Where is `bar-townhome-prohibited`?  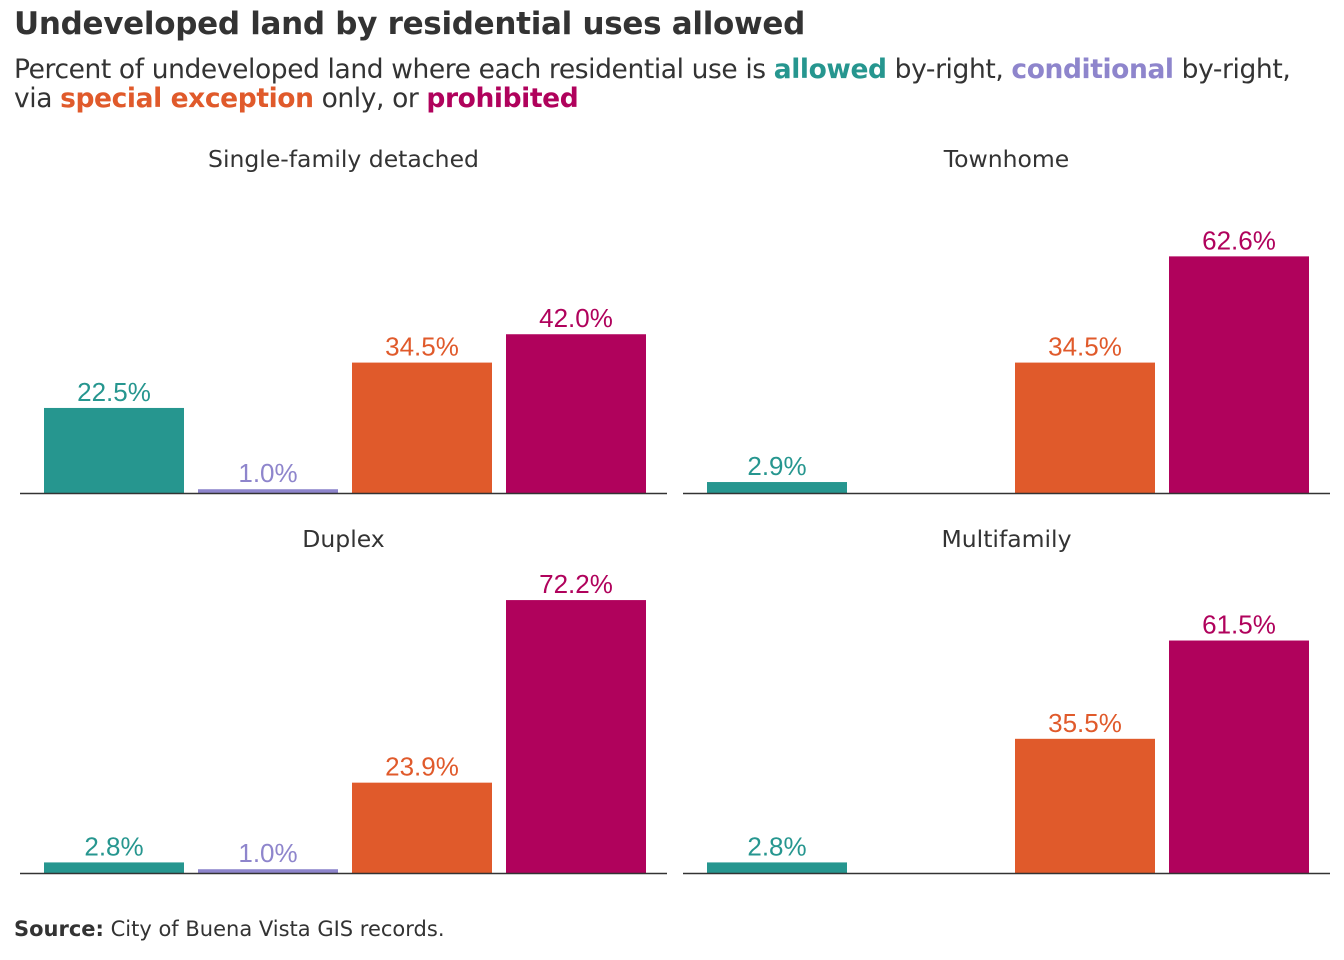
bar-townhome-prohibited is located at coordinates (1239, 374).